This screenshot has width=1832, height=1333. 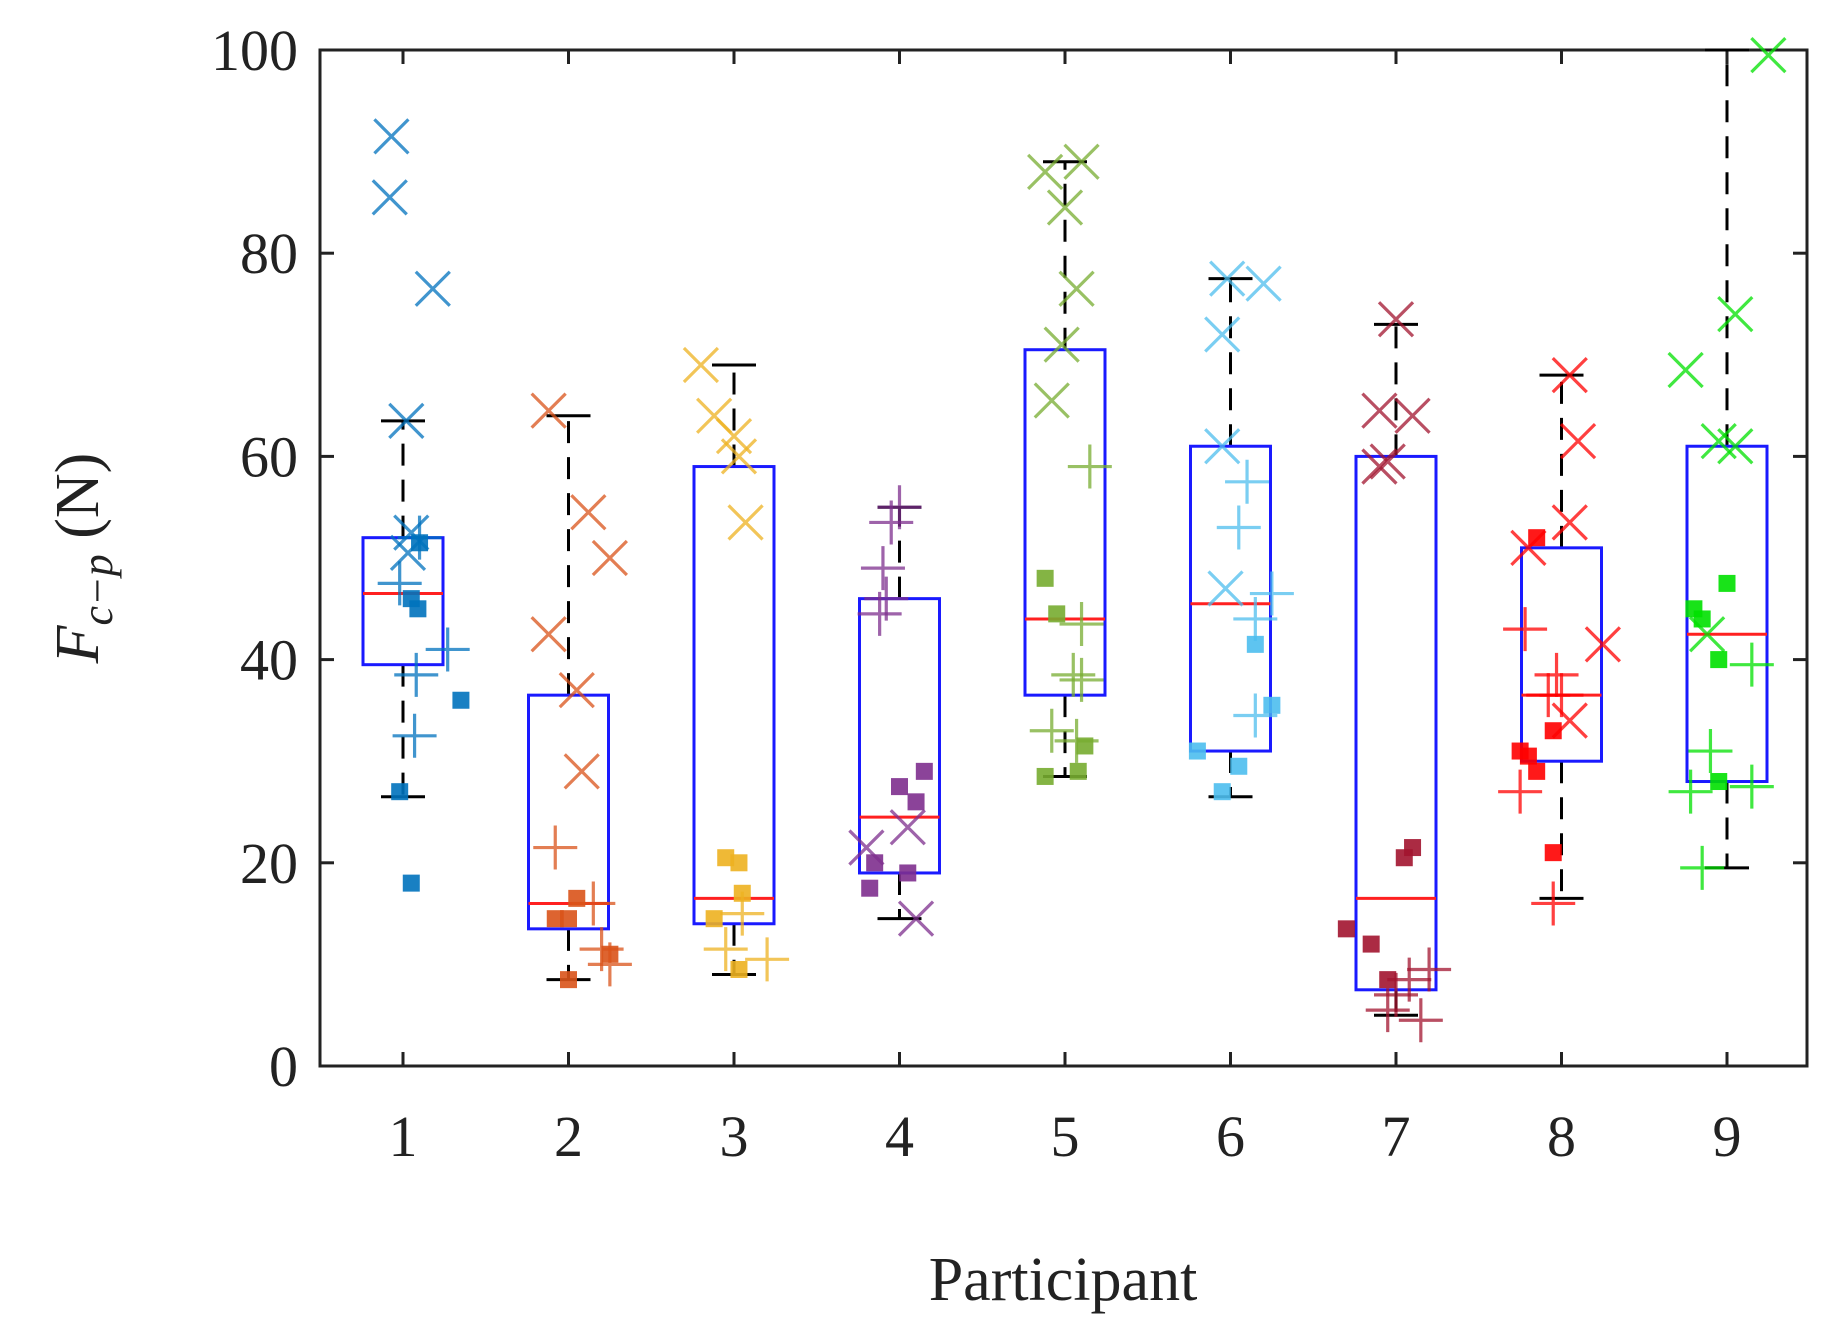 I want to click on x-tick-label: 2, so click(x=568, y=1136).